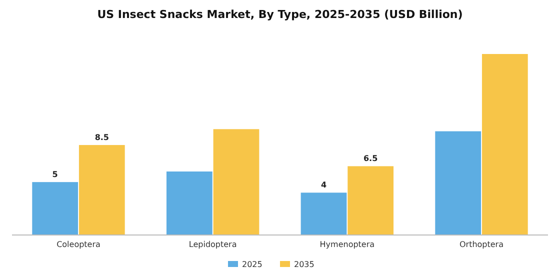 Image resolution: width=560 pixels, height=280 pixels. Describe the element at coordinates (212, 244) in the screenshot. I see `x-tick-label: Lepidoptera` at that location.